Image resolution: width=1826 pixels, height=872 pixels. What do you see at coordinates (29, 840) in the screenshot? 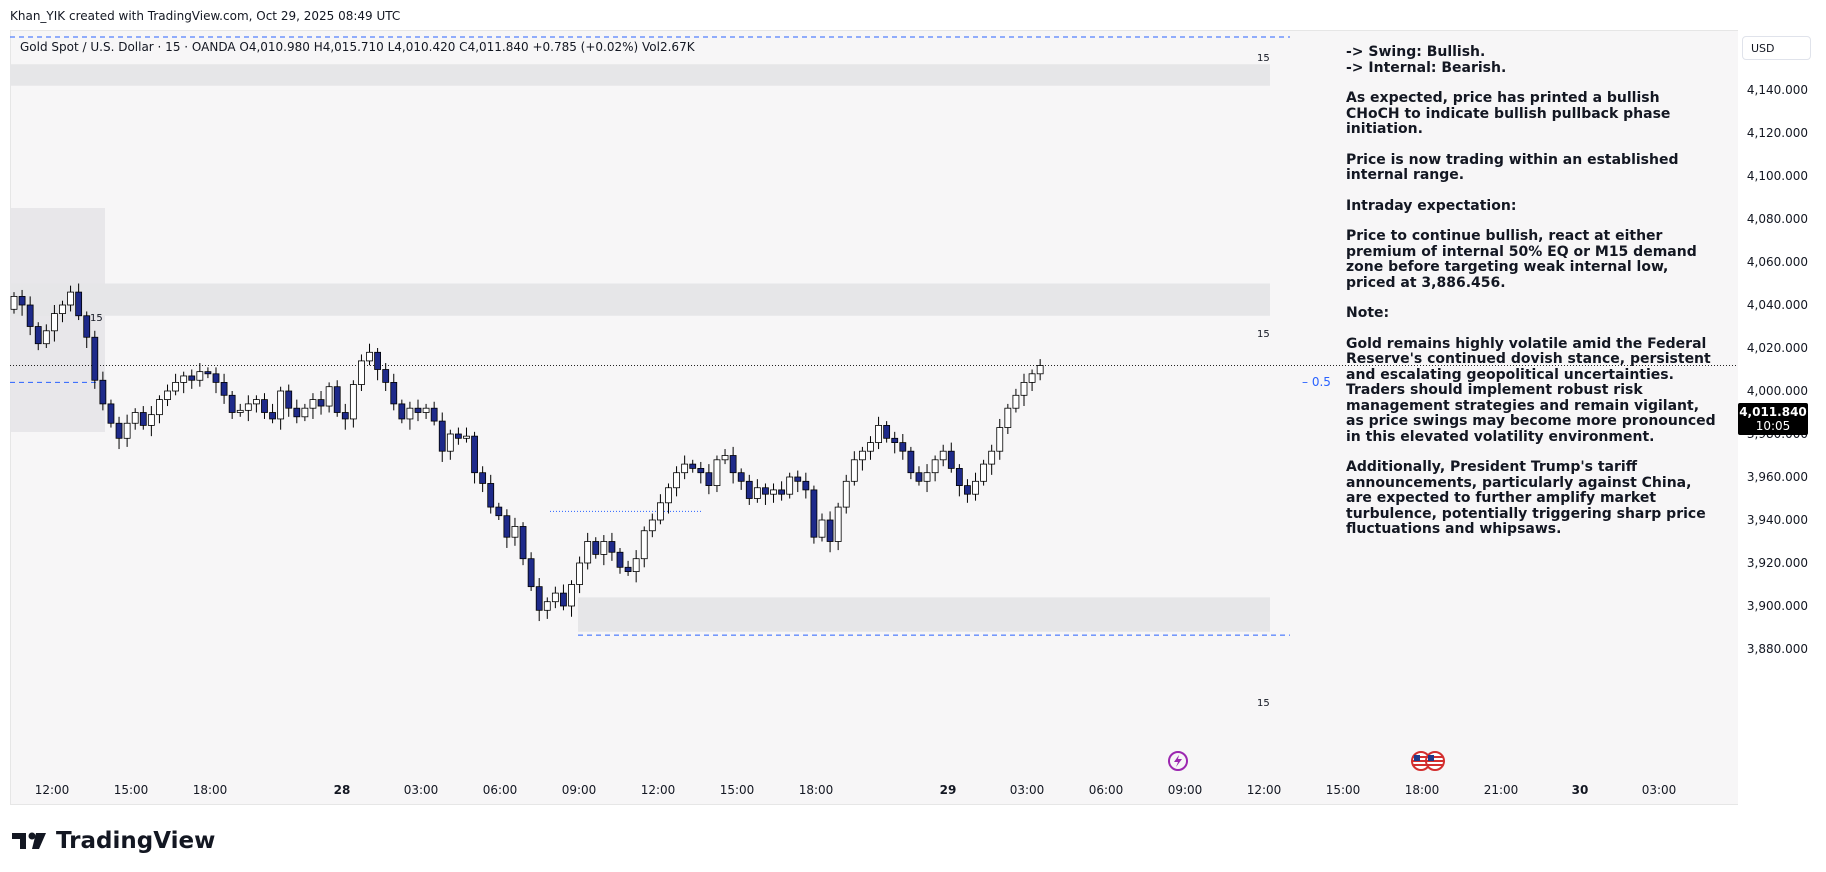
I see `tradingview-logo-icon` at bounding box center [29, 840].